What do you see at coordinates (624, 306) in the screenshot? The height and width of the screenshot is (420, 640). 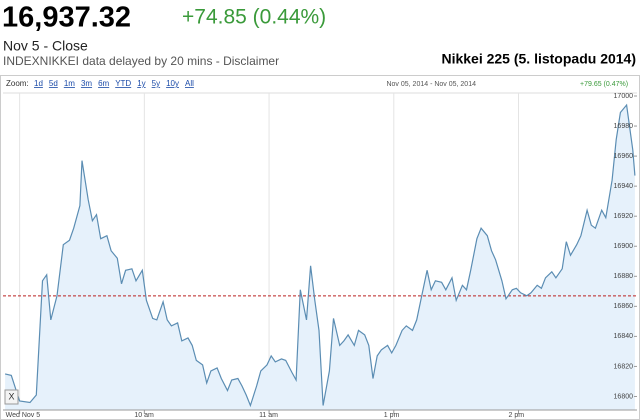 I see `y-tick-label: 16860` at bounding box center [624, 306].